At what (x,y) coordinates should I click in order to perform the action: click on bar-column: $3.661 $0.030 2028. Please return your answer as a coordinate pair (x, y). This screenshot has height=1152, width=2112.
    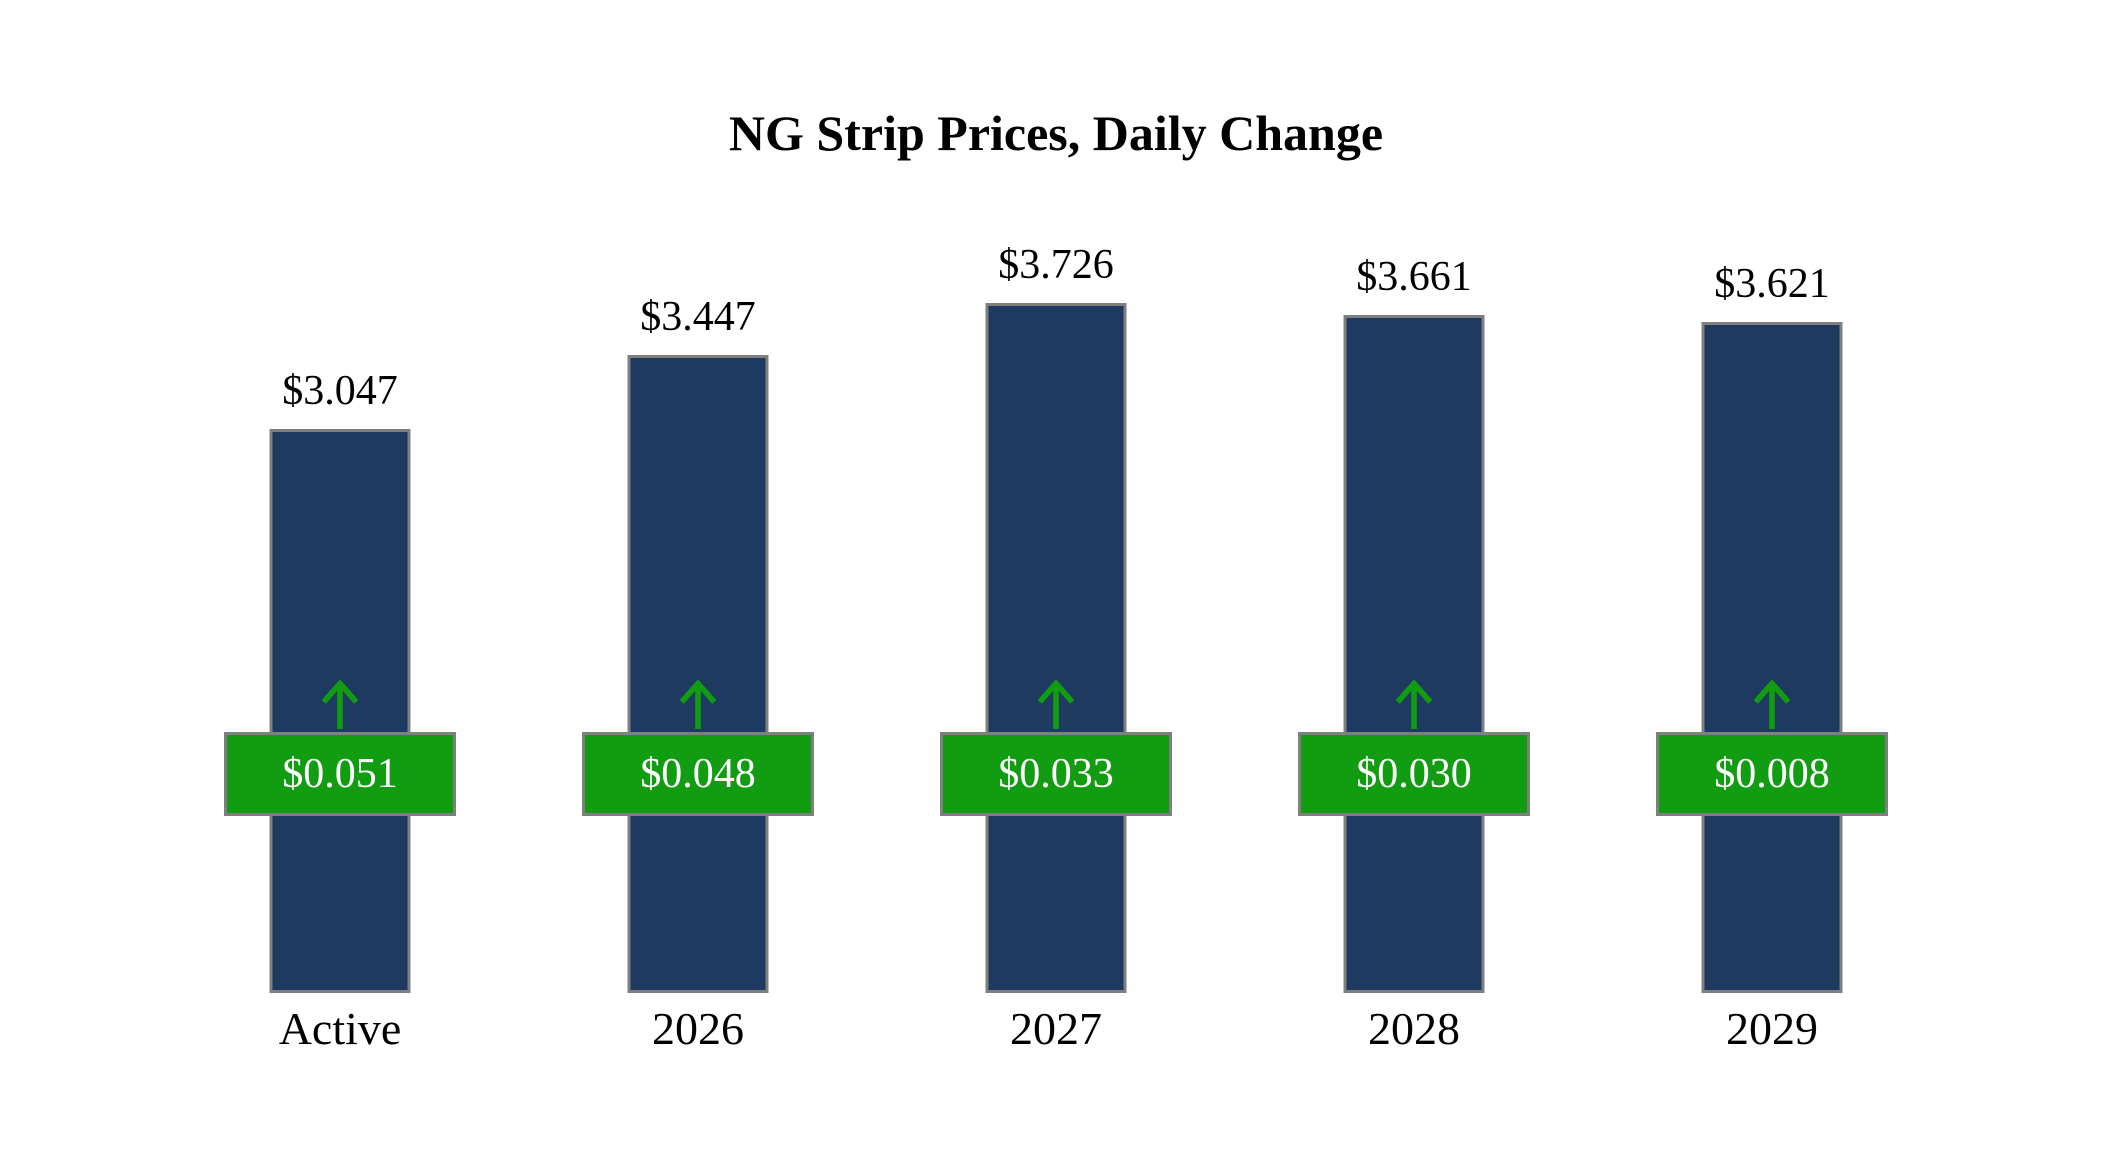
    Looking at the image, I should click on (1414, 576).